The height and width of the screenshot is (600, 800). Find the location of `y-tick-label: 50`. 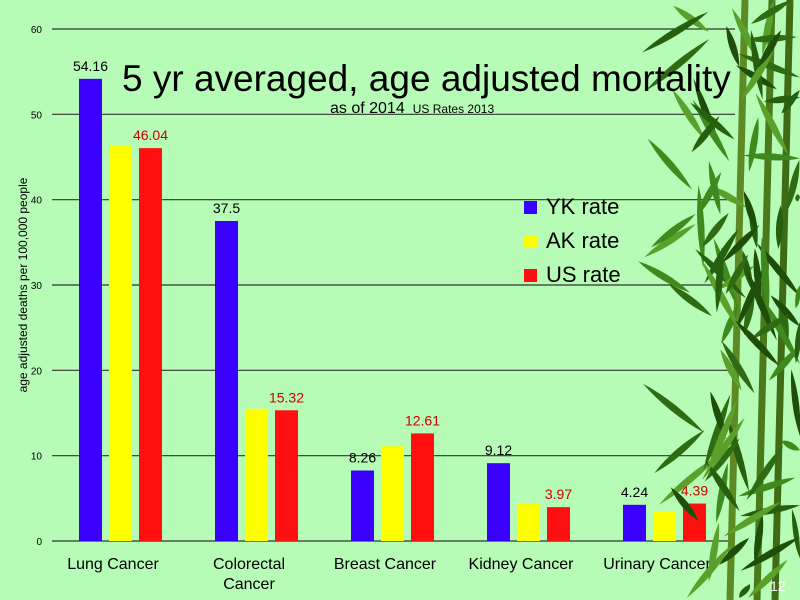

y-tick-label: 50 is located at coordinates (37, 115).